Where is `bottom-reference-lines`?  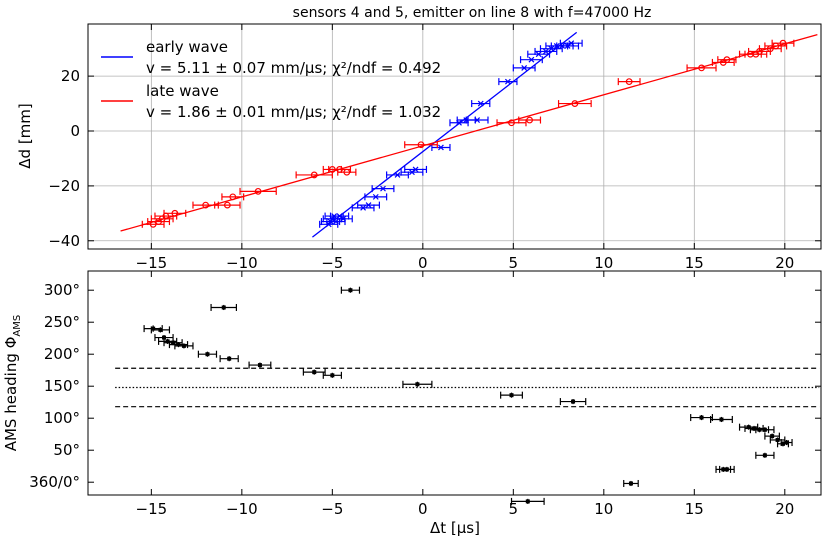
bottom-reference-lines is located at coordinates (467, 387).